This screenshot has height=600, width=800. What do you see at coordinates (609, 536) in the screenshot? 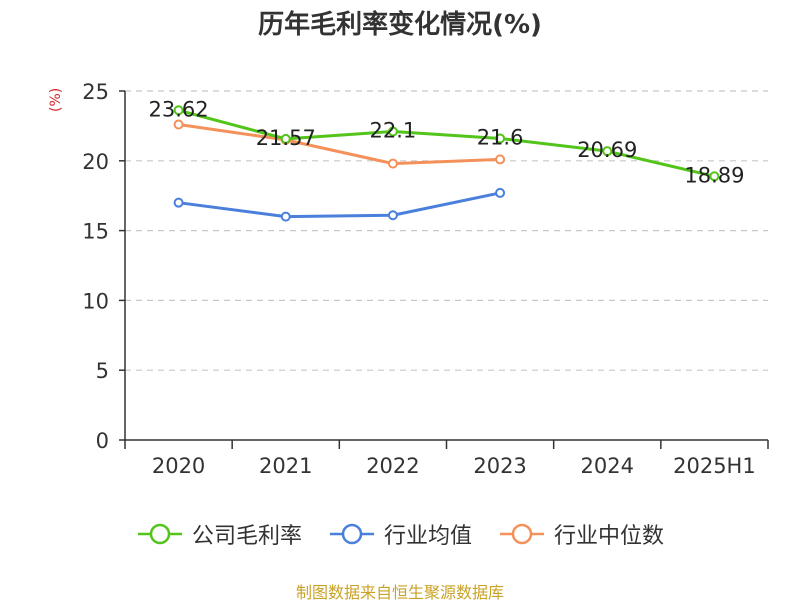
I see `legend-label: 行业中位数` at bounding box center [609, 536].